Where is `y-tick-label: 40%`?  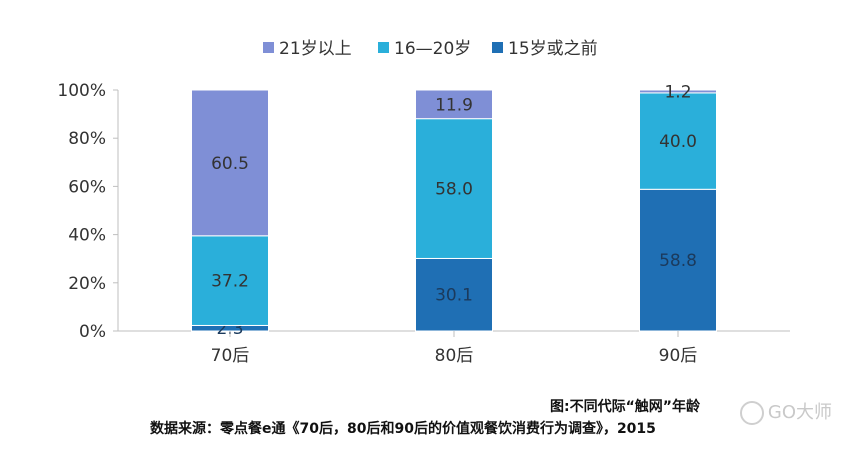 y-tick-label: 40% is located at coordinates (87, 236).